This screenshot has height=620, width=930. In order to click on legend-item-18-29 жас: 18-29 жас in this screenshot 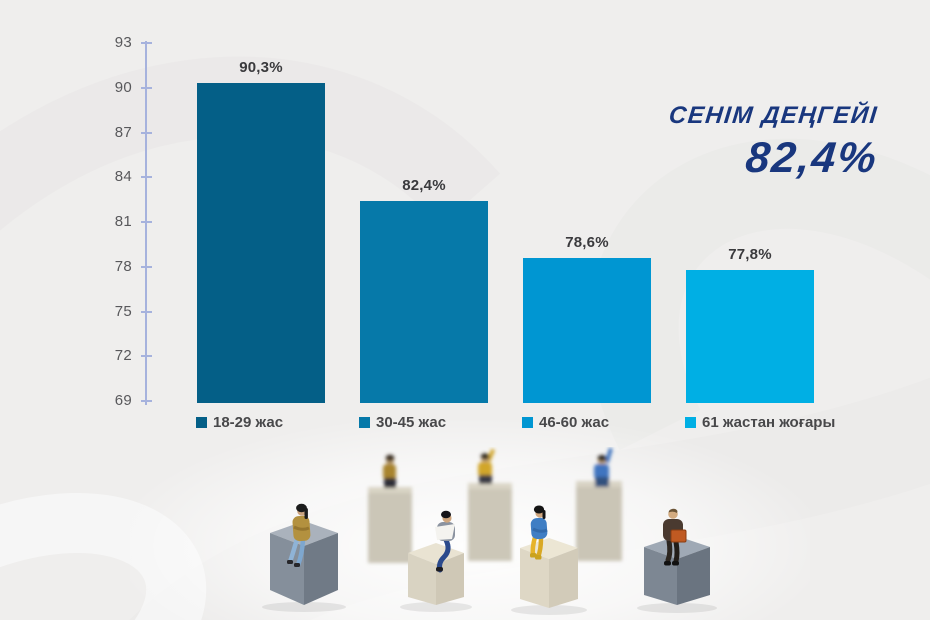, I will do `click(239, 422)`.